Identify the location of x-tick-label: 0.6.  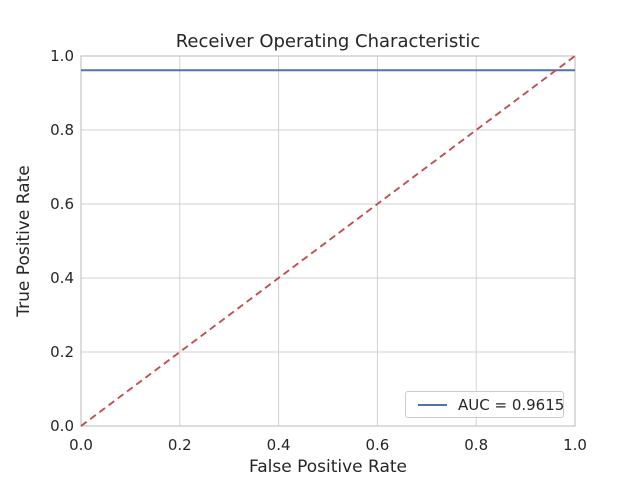
(377, 445).